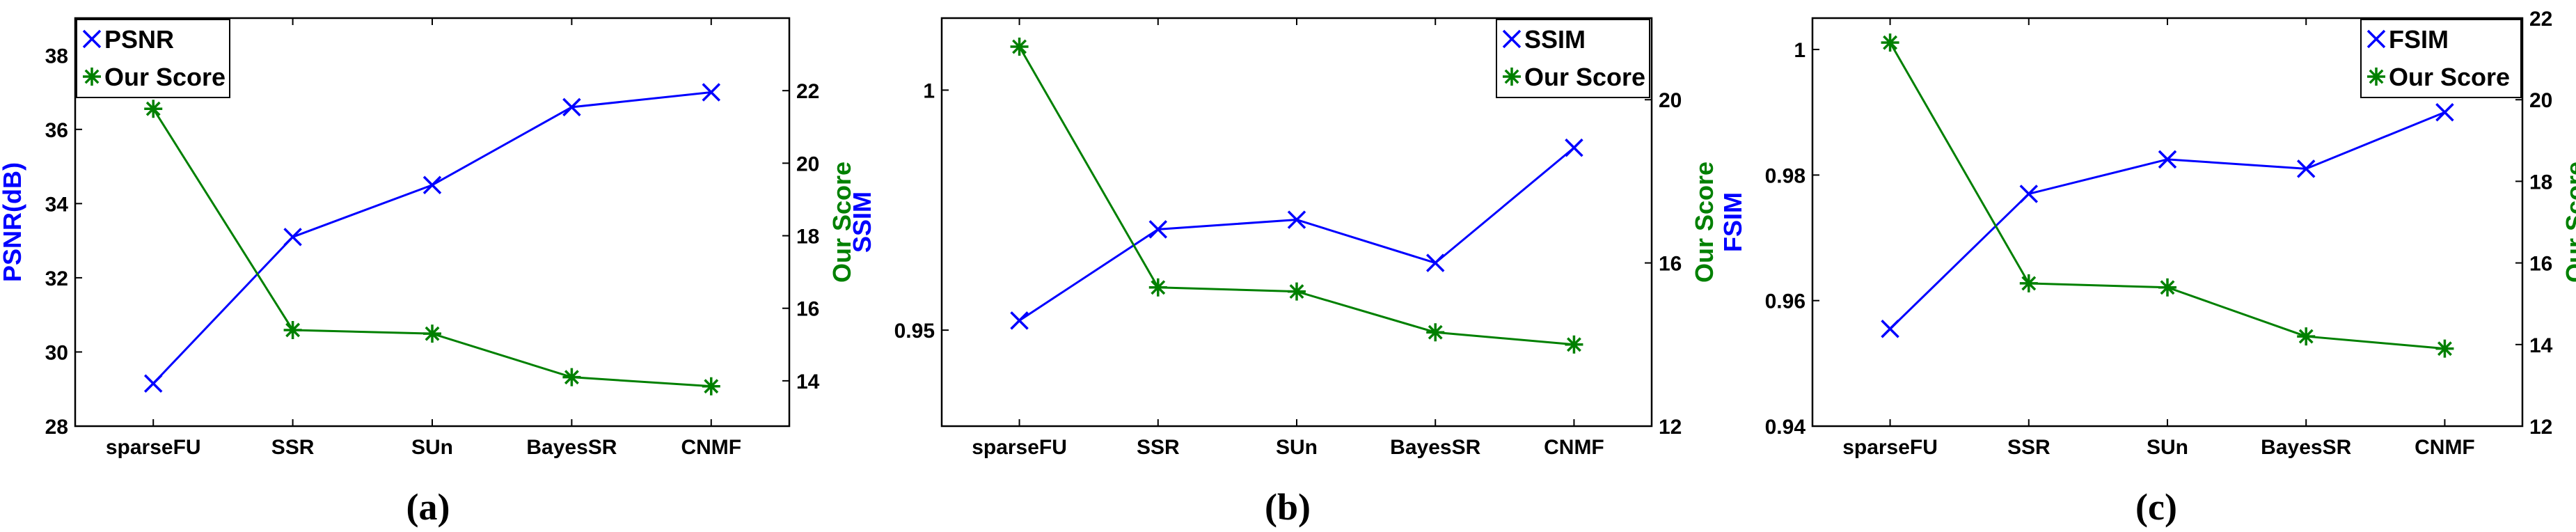 The image size is (2576, 532). I want to click on left-tick-label: 0.98, so click(1785, 176).